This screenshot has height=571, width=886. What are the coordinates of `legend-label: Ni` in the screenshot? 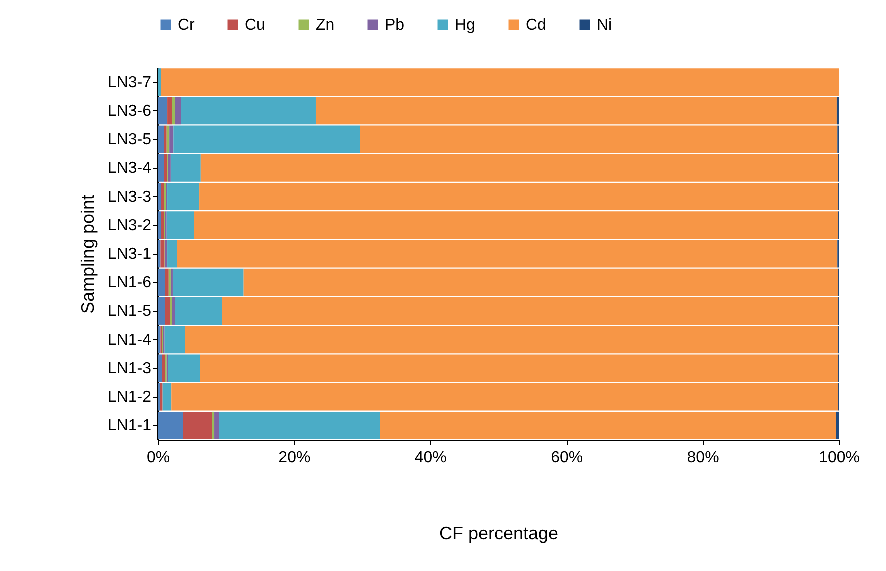 It's located at (604, 25).